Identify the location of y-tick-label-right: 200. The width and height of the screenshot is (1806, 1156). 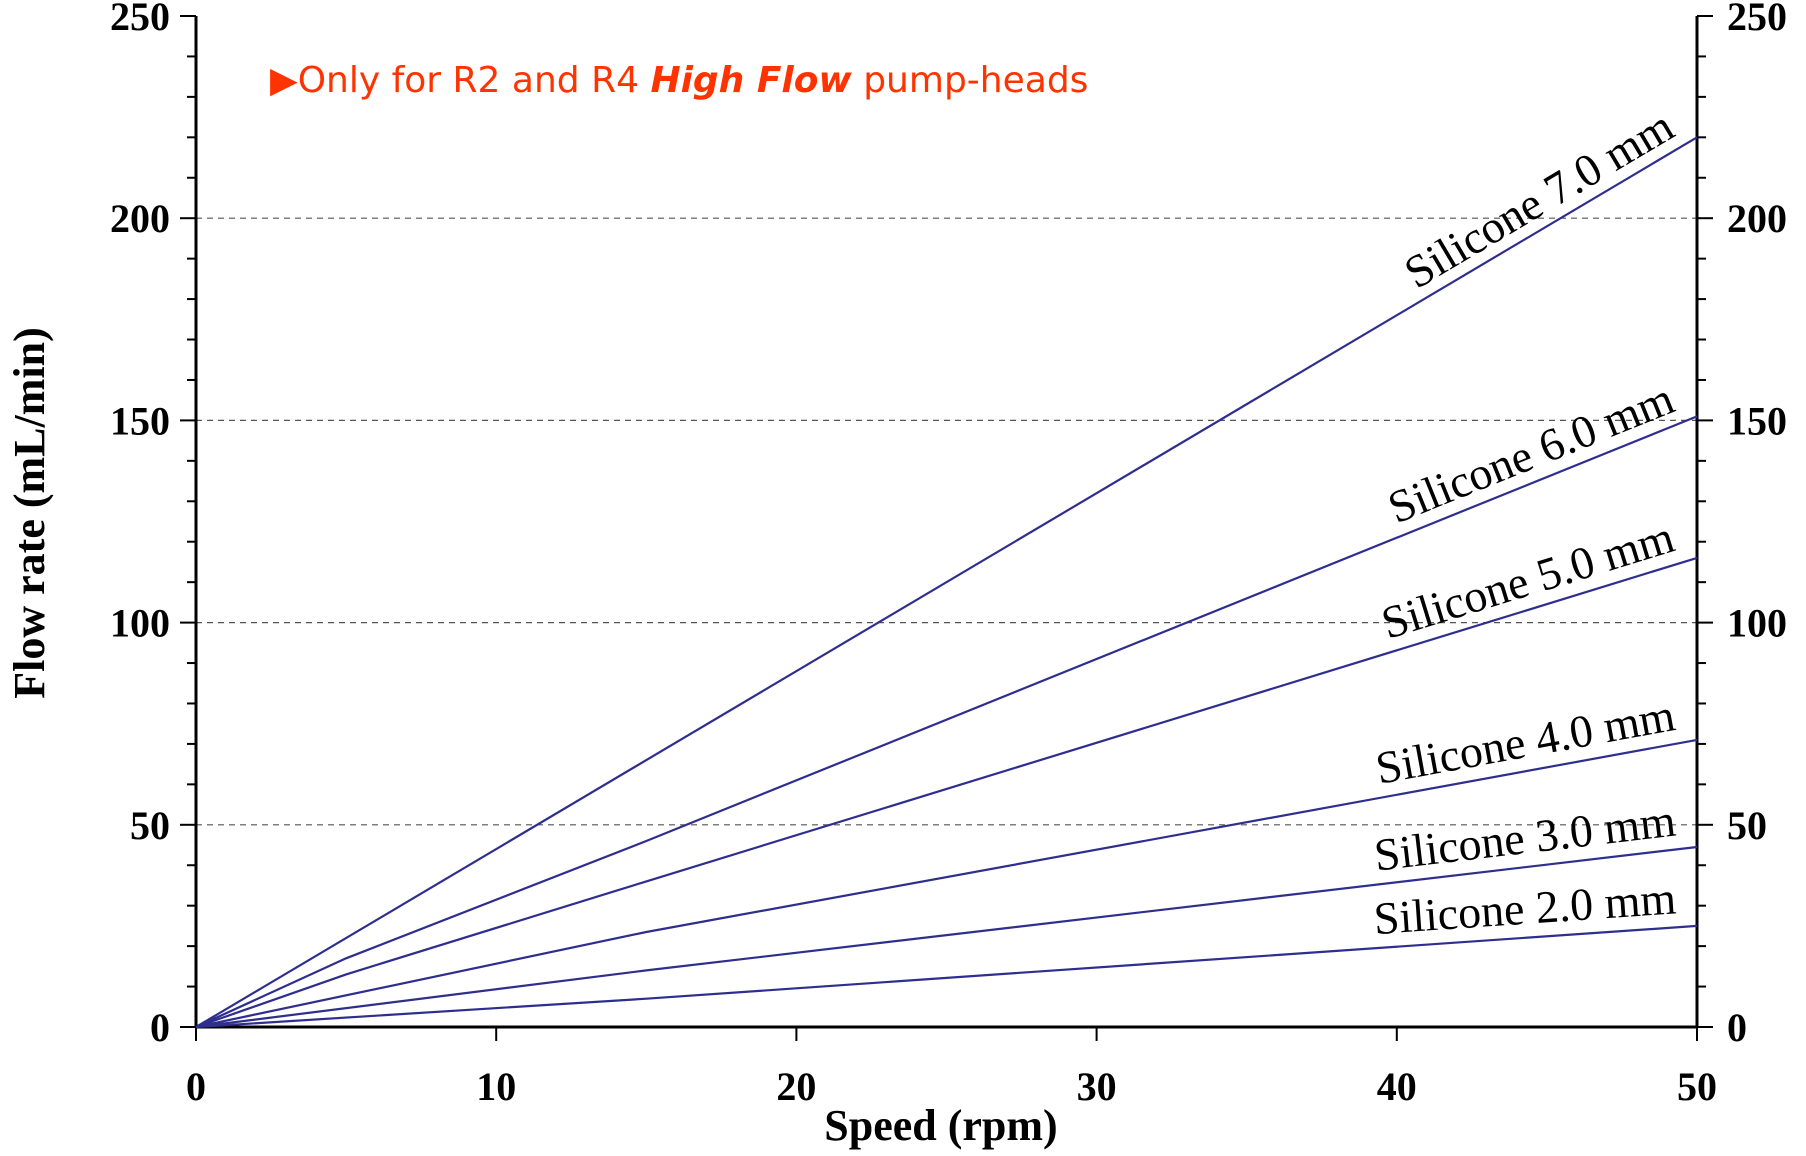
(1757, 218).